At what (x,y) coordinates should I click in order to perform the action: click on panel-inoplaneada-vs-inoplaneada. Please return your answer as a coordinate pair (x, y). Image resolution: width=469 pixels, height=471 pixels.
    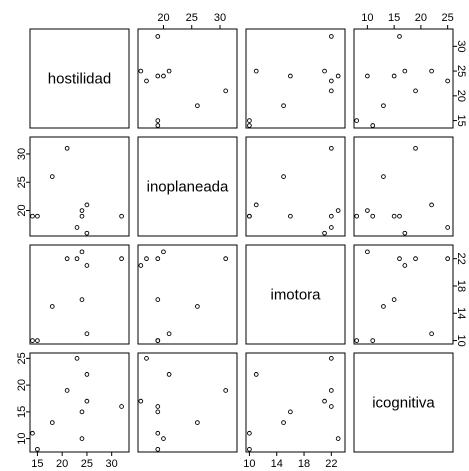
    Looking at the image, I should click on (187, 186).